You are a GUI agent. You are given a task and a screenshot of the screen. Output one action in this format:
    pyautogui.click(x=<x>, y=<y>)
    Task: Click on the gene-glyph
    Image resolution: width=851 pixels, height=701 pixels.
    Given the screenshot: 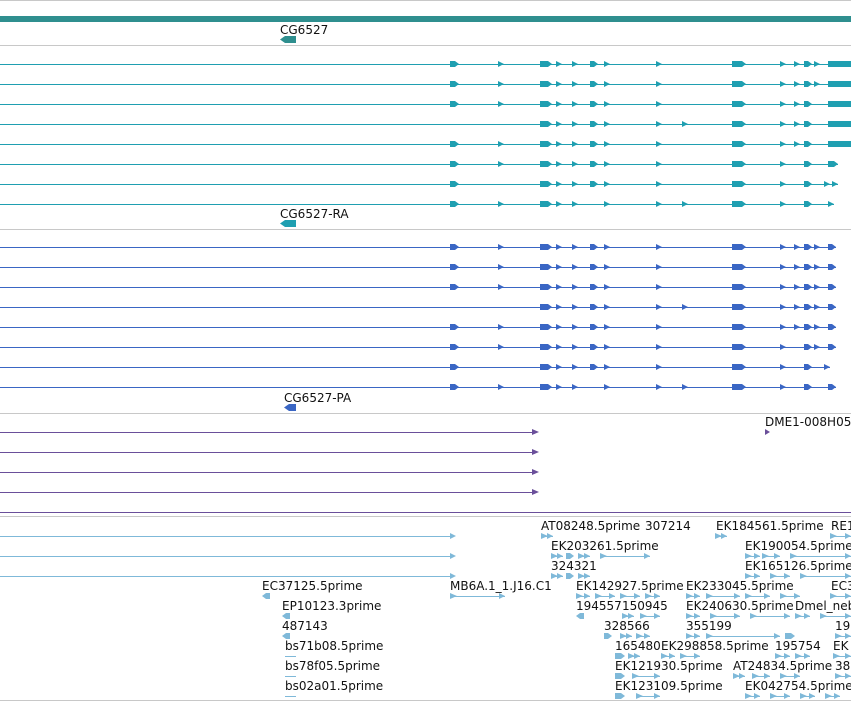 What is the action you would take?
    pyautogui.click(x=288, y=39)
    